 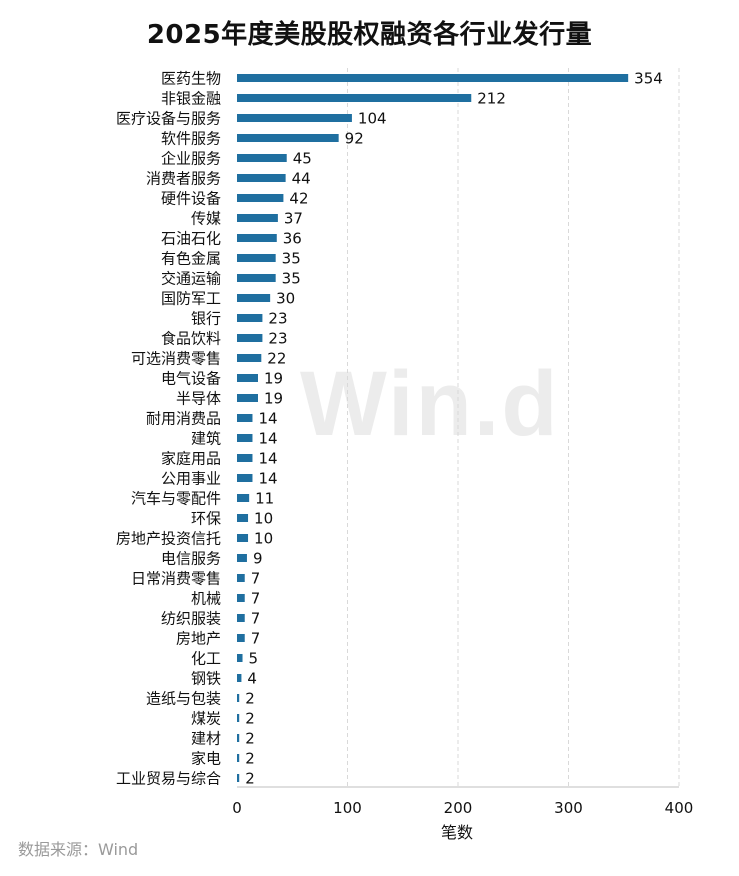 I want to click on category-label: 传媒, so click(x=206, y=219).